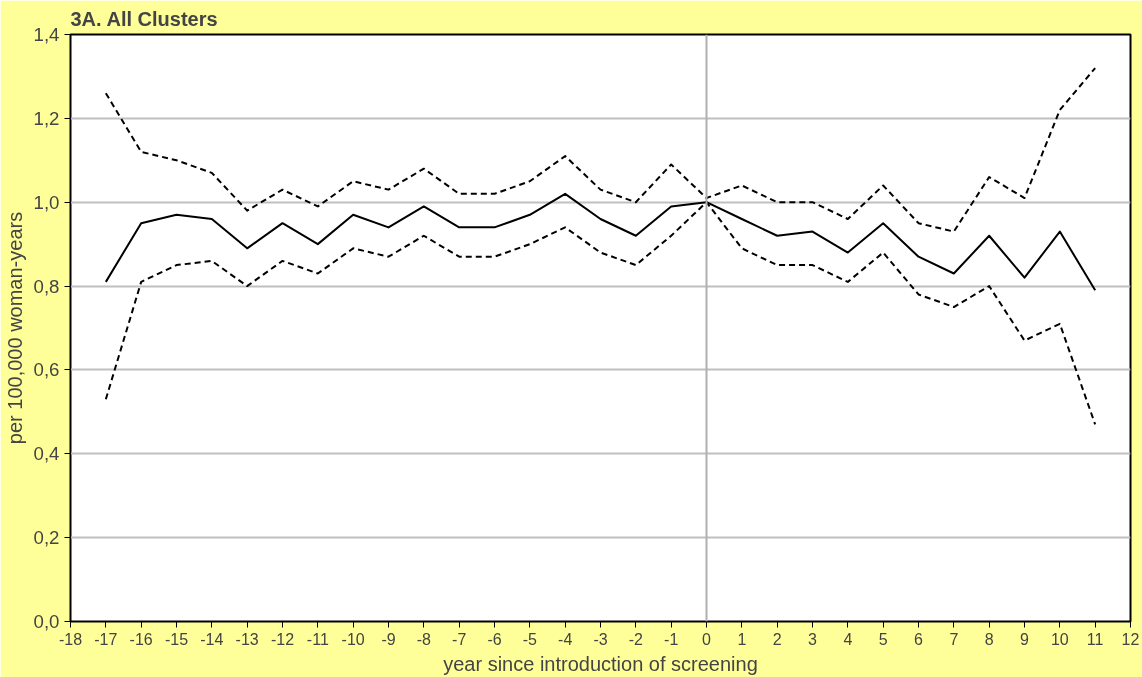  What do you see at coordinates (106, 639) in the screenshot?
I see `x-tick-label: -17` at bounding box center [106, 639].